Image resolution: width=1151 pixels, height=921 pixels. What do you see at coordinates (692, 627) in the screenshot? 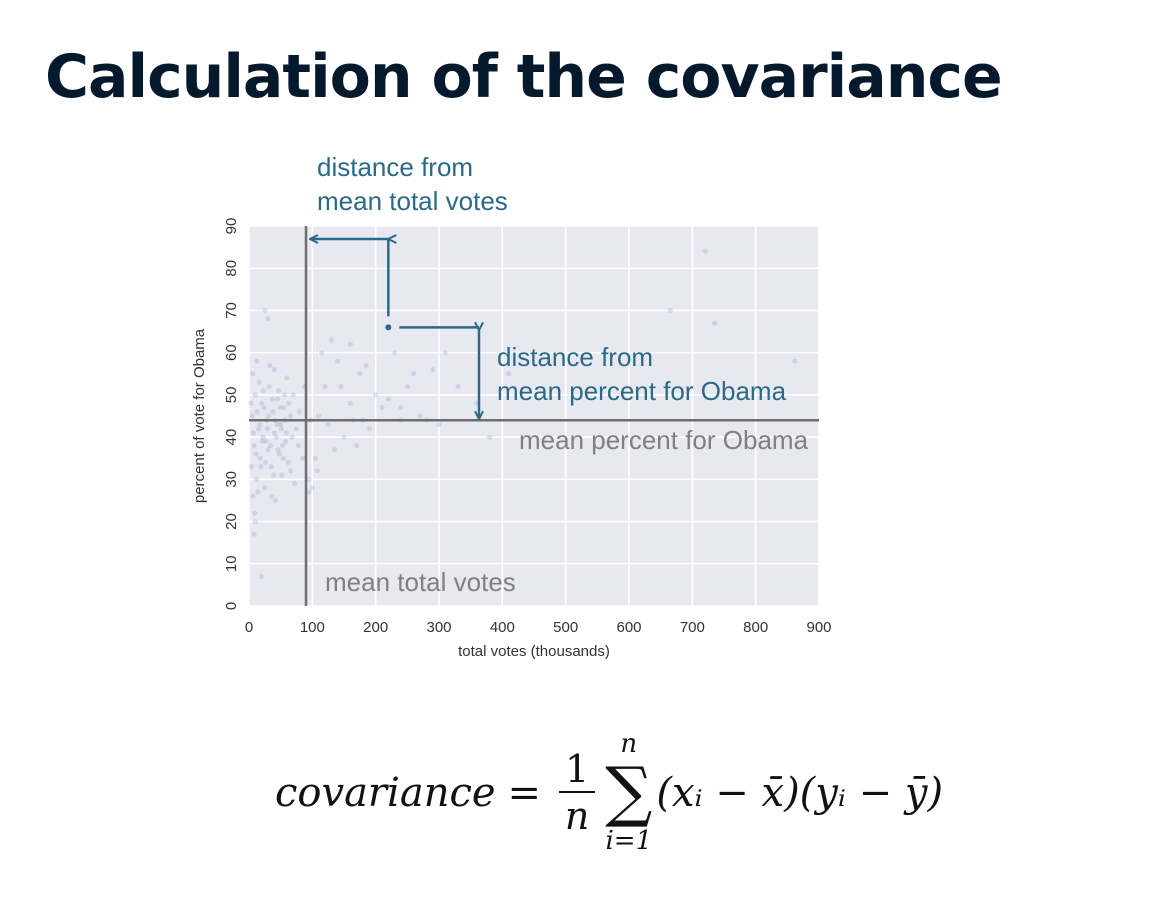
I see `x-tick-label: 700` at bounding box center [692, 627].